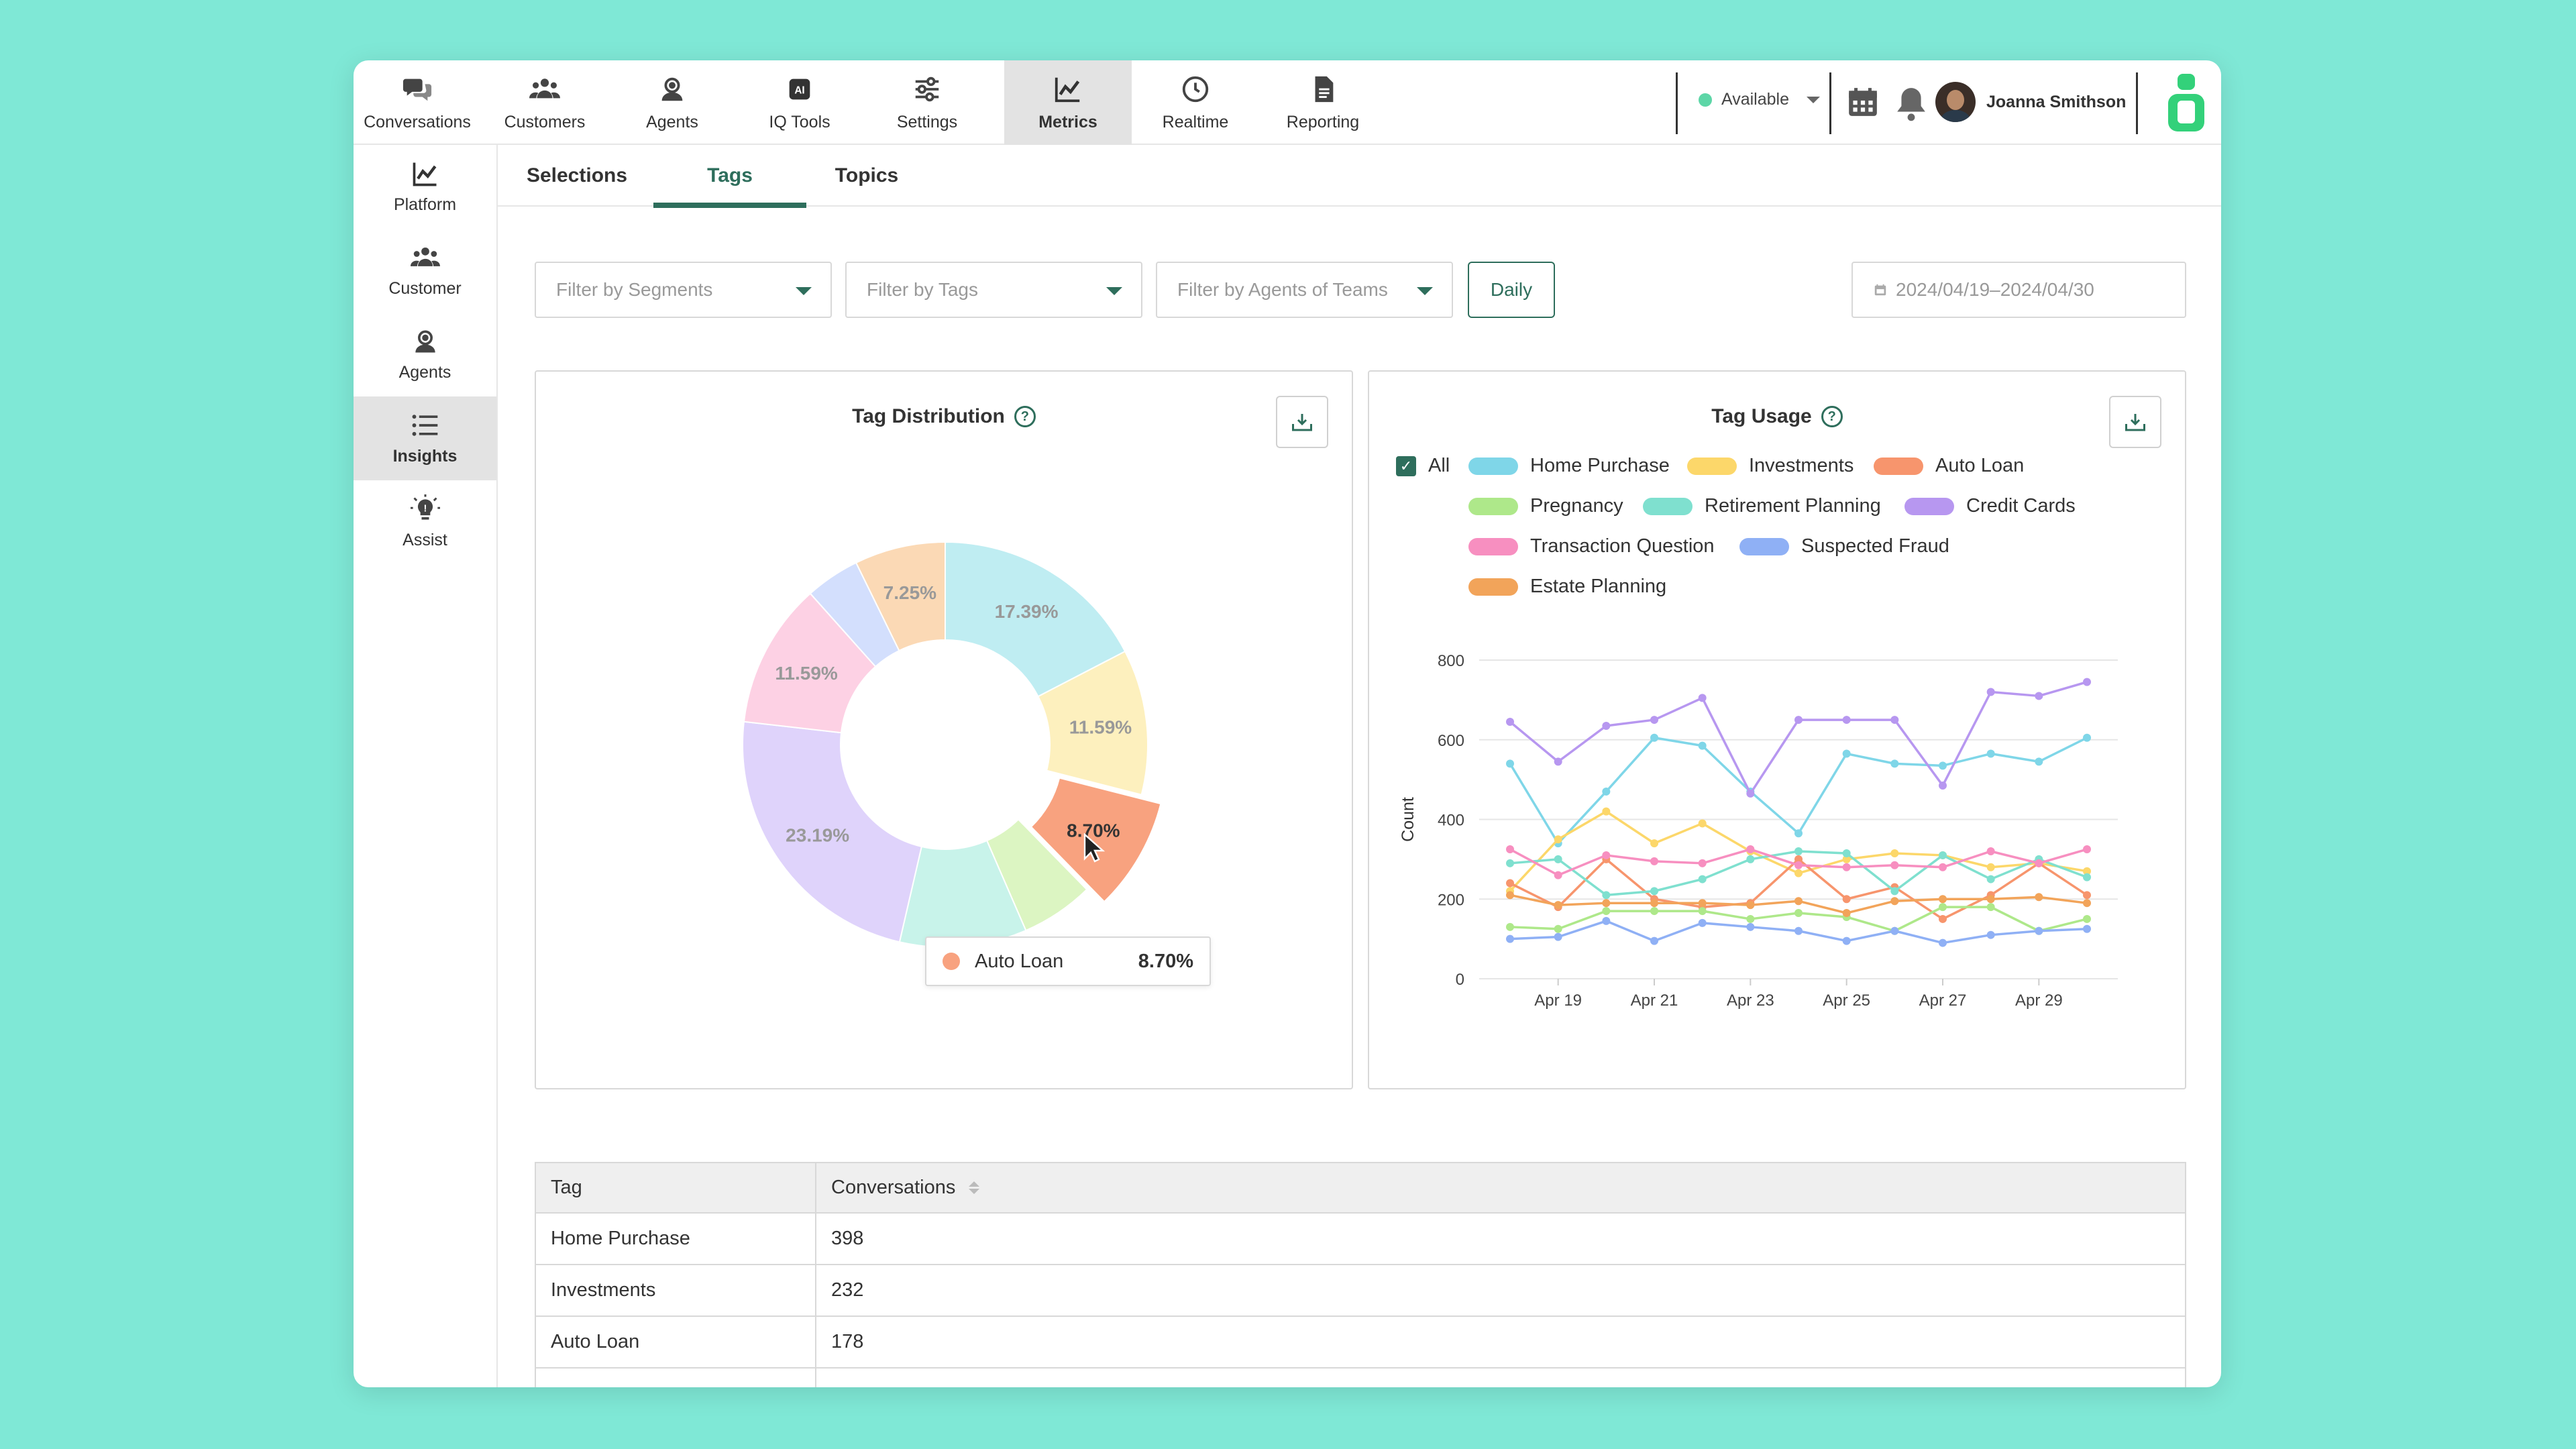 The width and height of the screenshot is (2576, 1449). I want to click on nav-metrics: Metrics, so click(1068, 102).